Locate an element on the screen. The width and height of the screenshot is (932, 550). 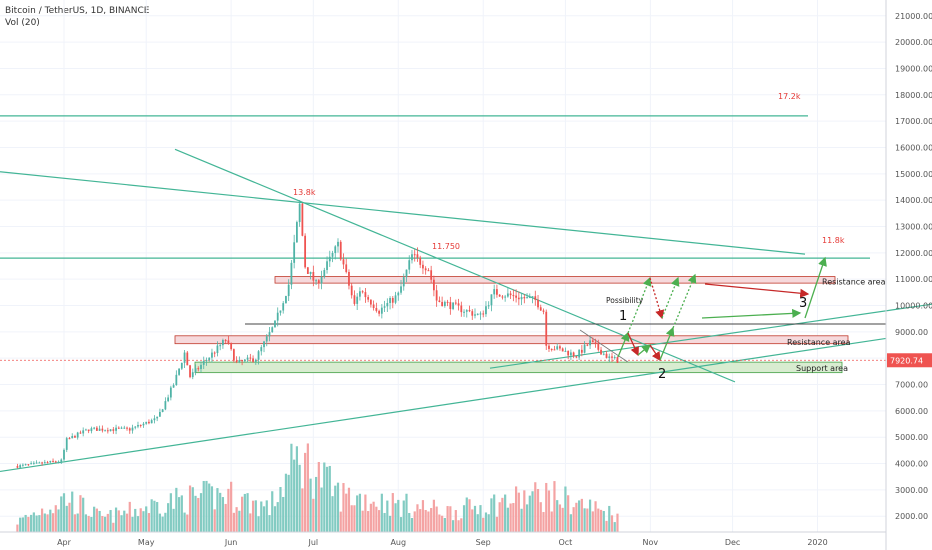
price-tag-label: 7920.74 is located at coordinates (906, 360).